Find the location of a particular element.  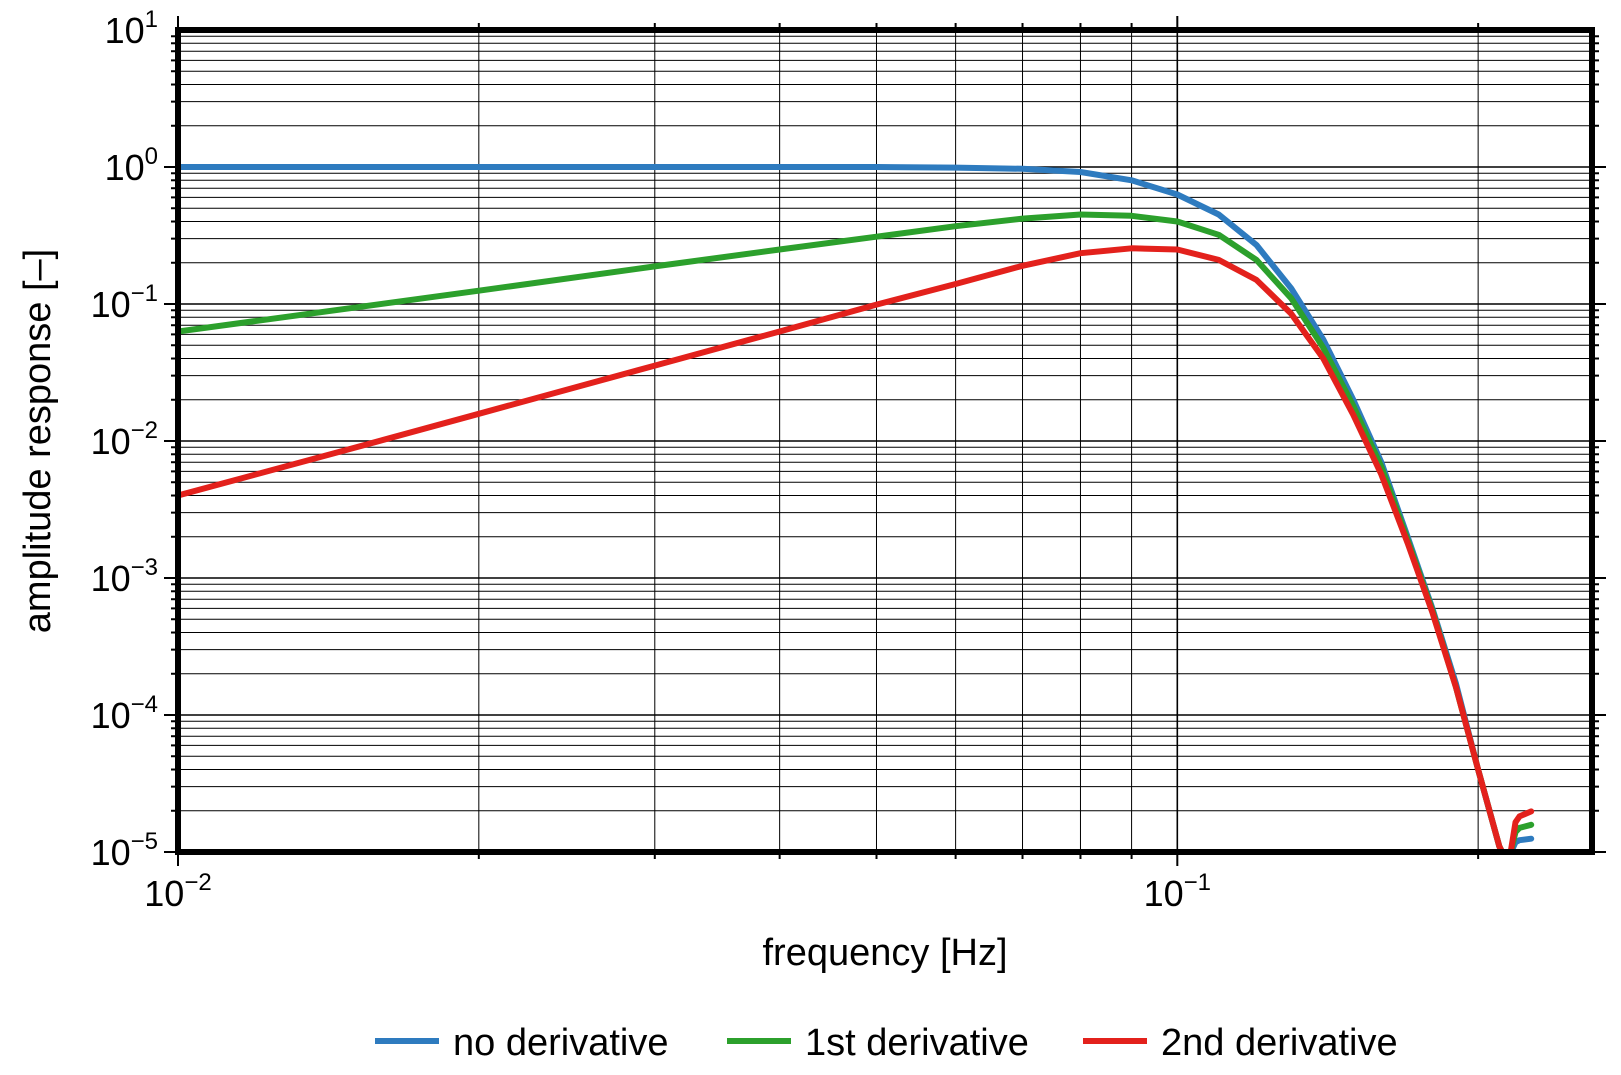

y-tick-label: 10⁻¹ is located at coordinates (124, 302).